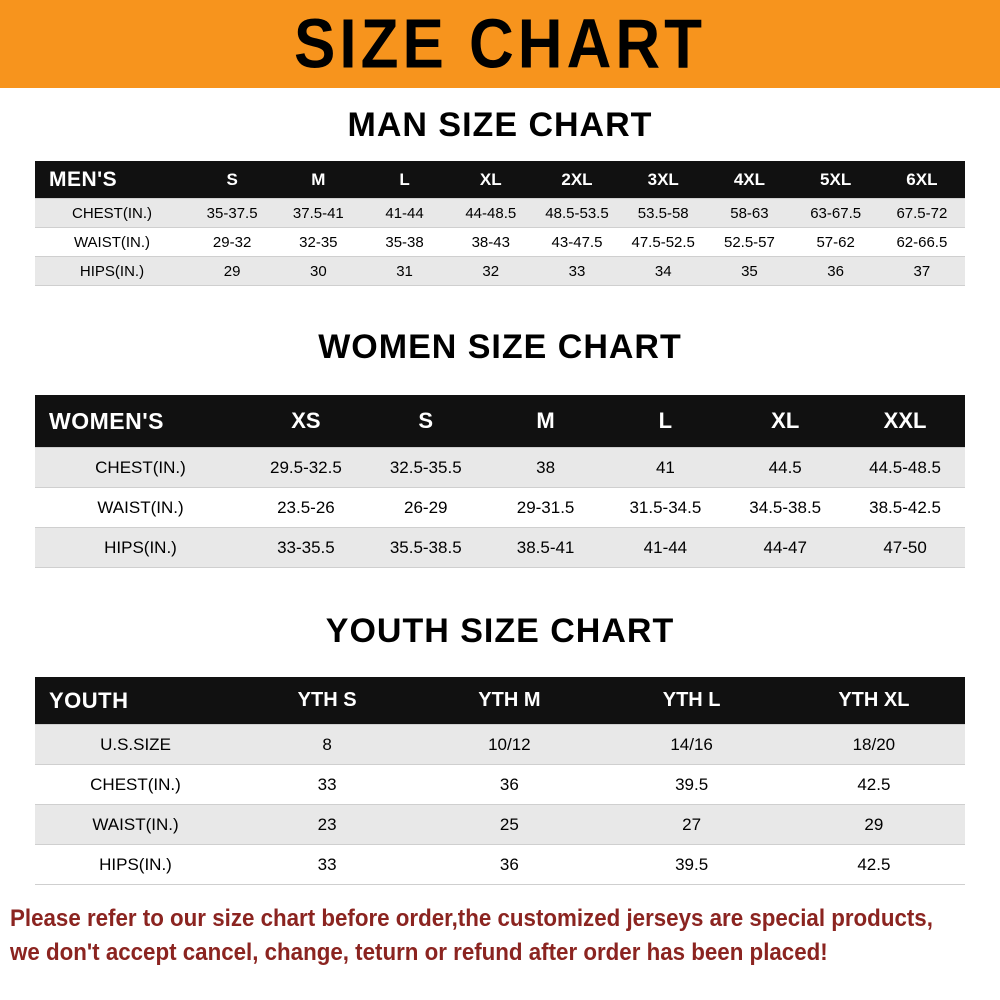 The width and height of the screenshot is (1000, 1000). What do you see at coordinates (835, 180) in the screenshot?
I see `column-header: 5XL` at bounding box center [835, 180].